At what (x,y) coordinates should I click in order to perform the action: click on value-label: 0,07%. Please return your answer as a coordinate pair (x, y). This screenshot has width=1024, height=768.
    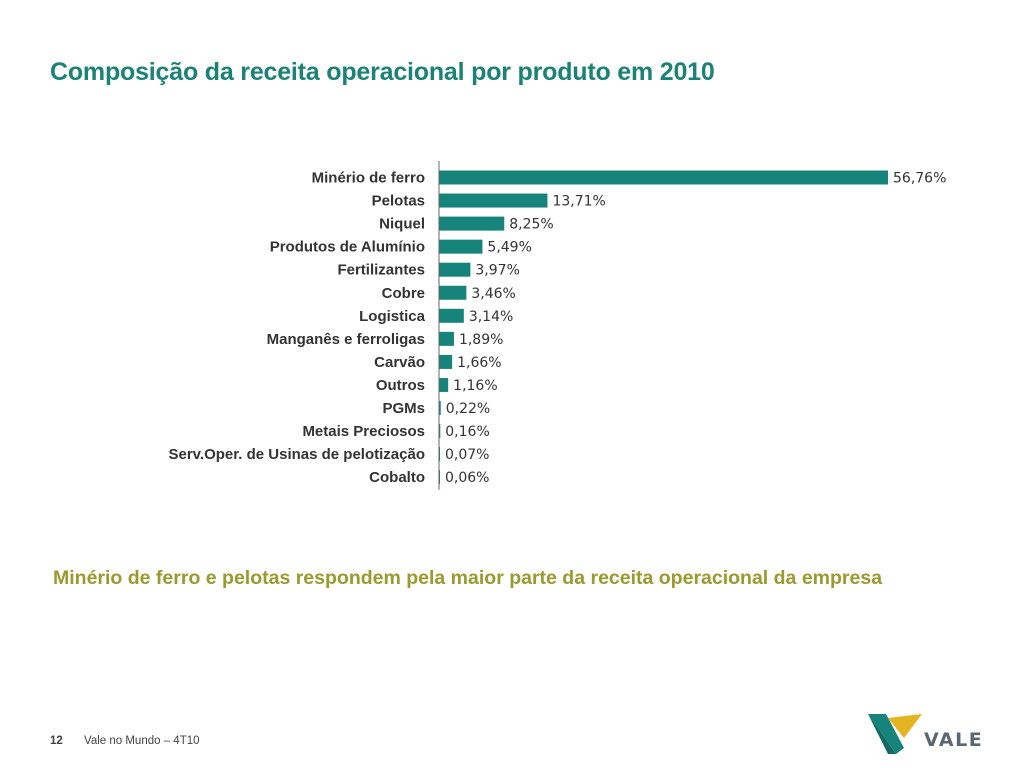
    Looking at the image, I should click on (467, 455).